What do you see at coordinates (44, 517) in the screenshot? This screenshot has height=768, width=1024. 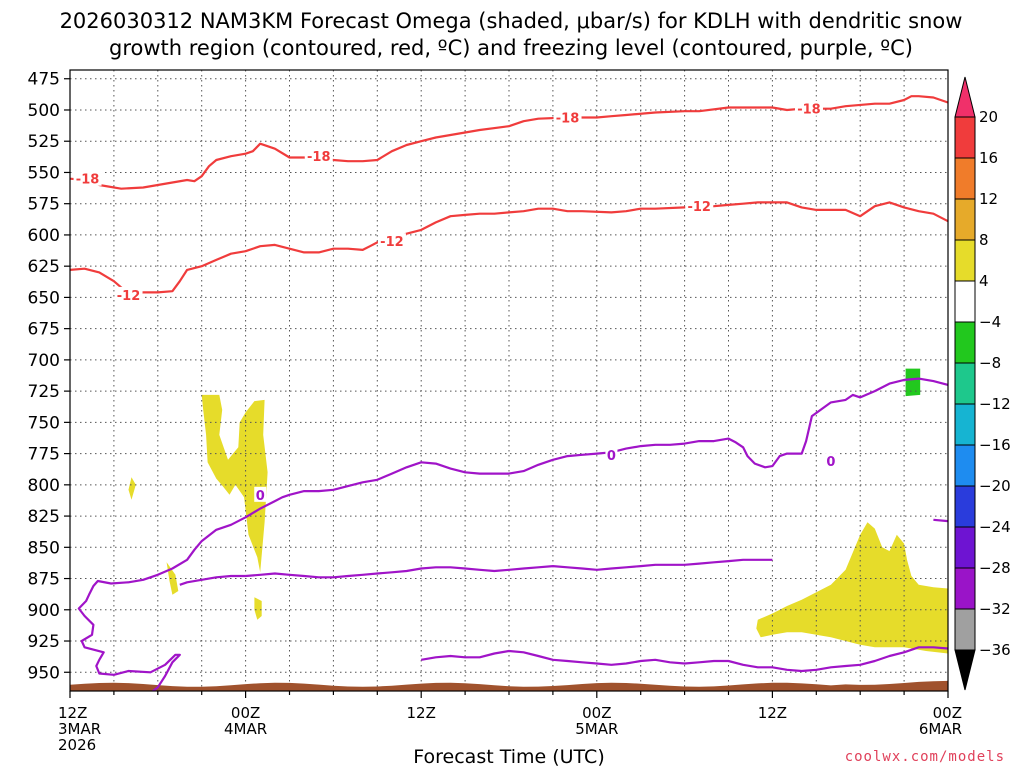 I see `y-tick-label: 825` at bounding box center [44, 517].